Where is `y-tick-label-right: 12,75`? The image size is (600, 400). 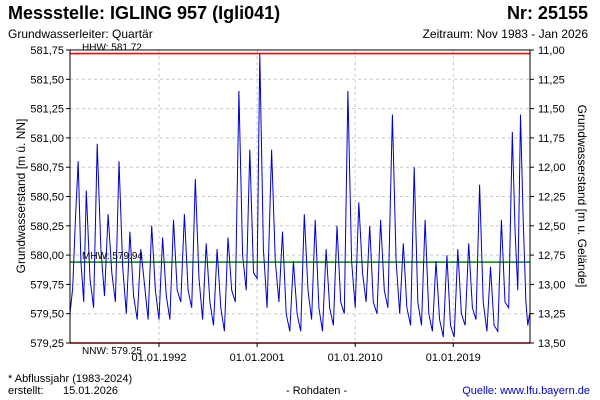
y-tick-label-right: 12,75 is located at coordinates (552, 256).